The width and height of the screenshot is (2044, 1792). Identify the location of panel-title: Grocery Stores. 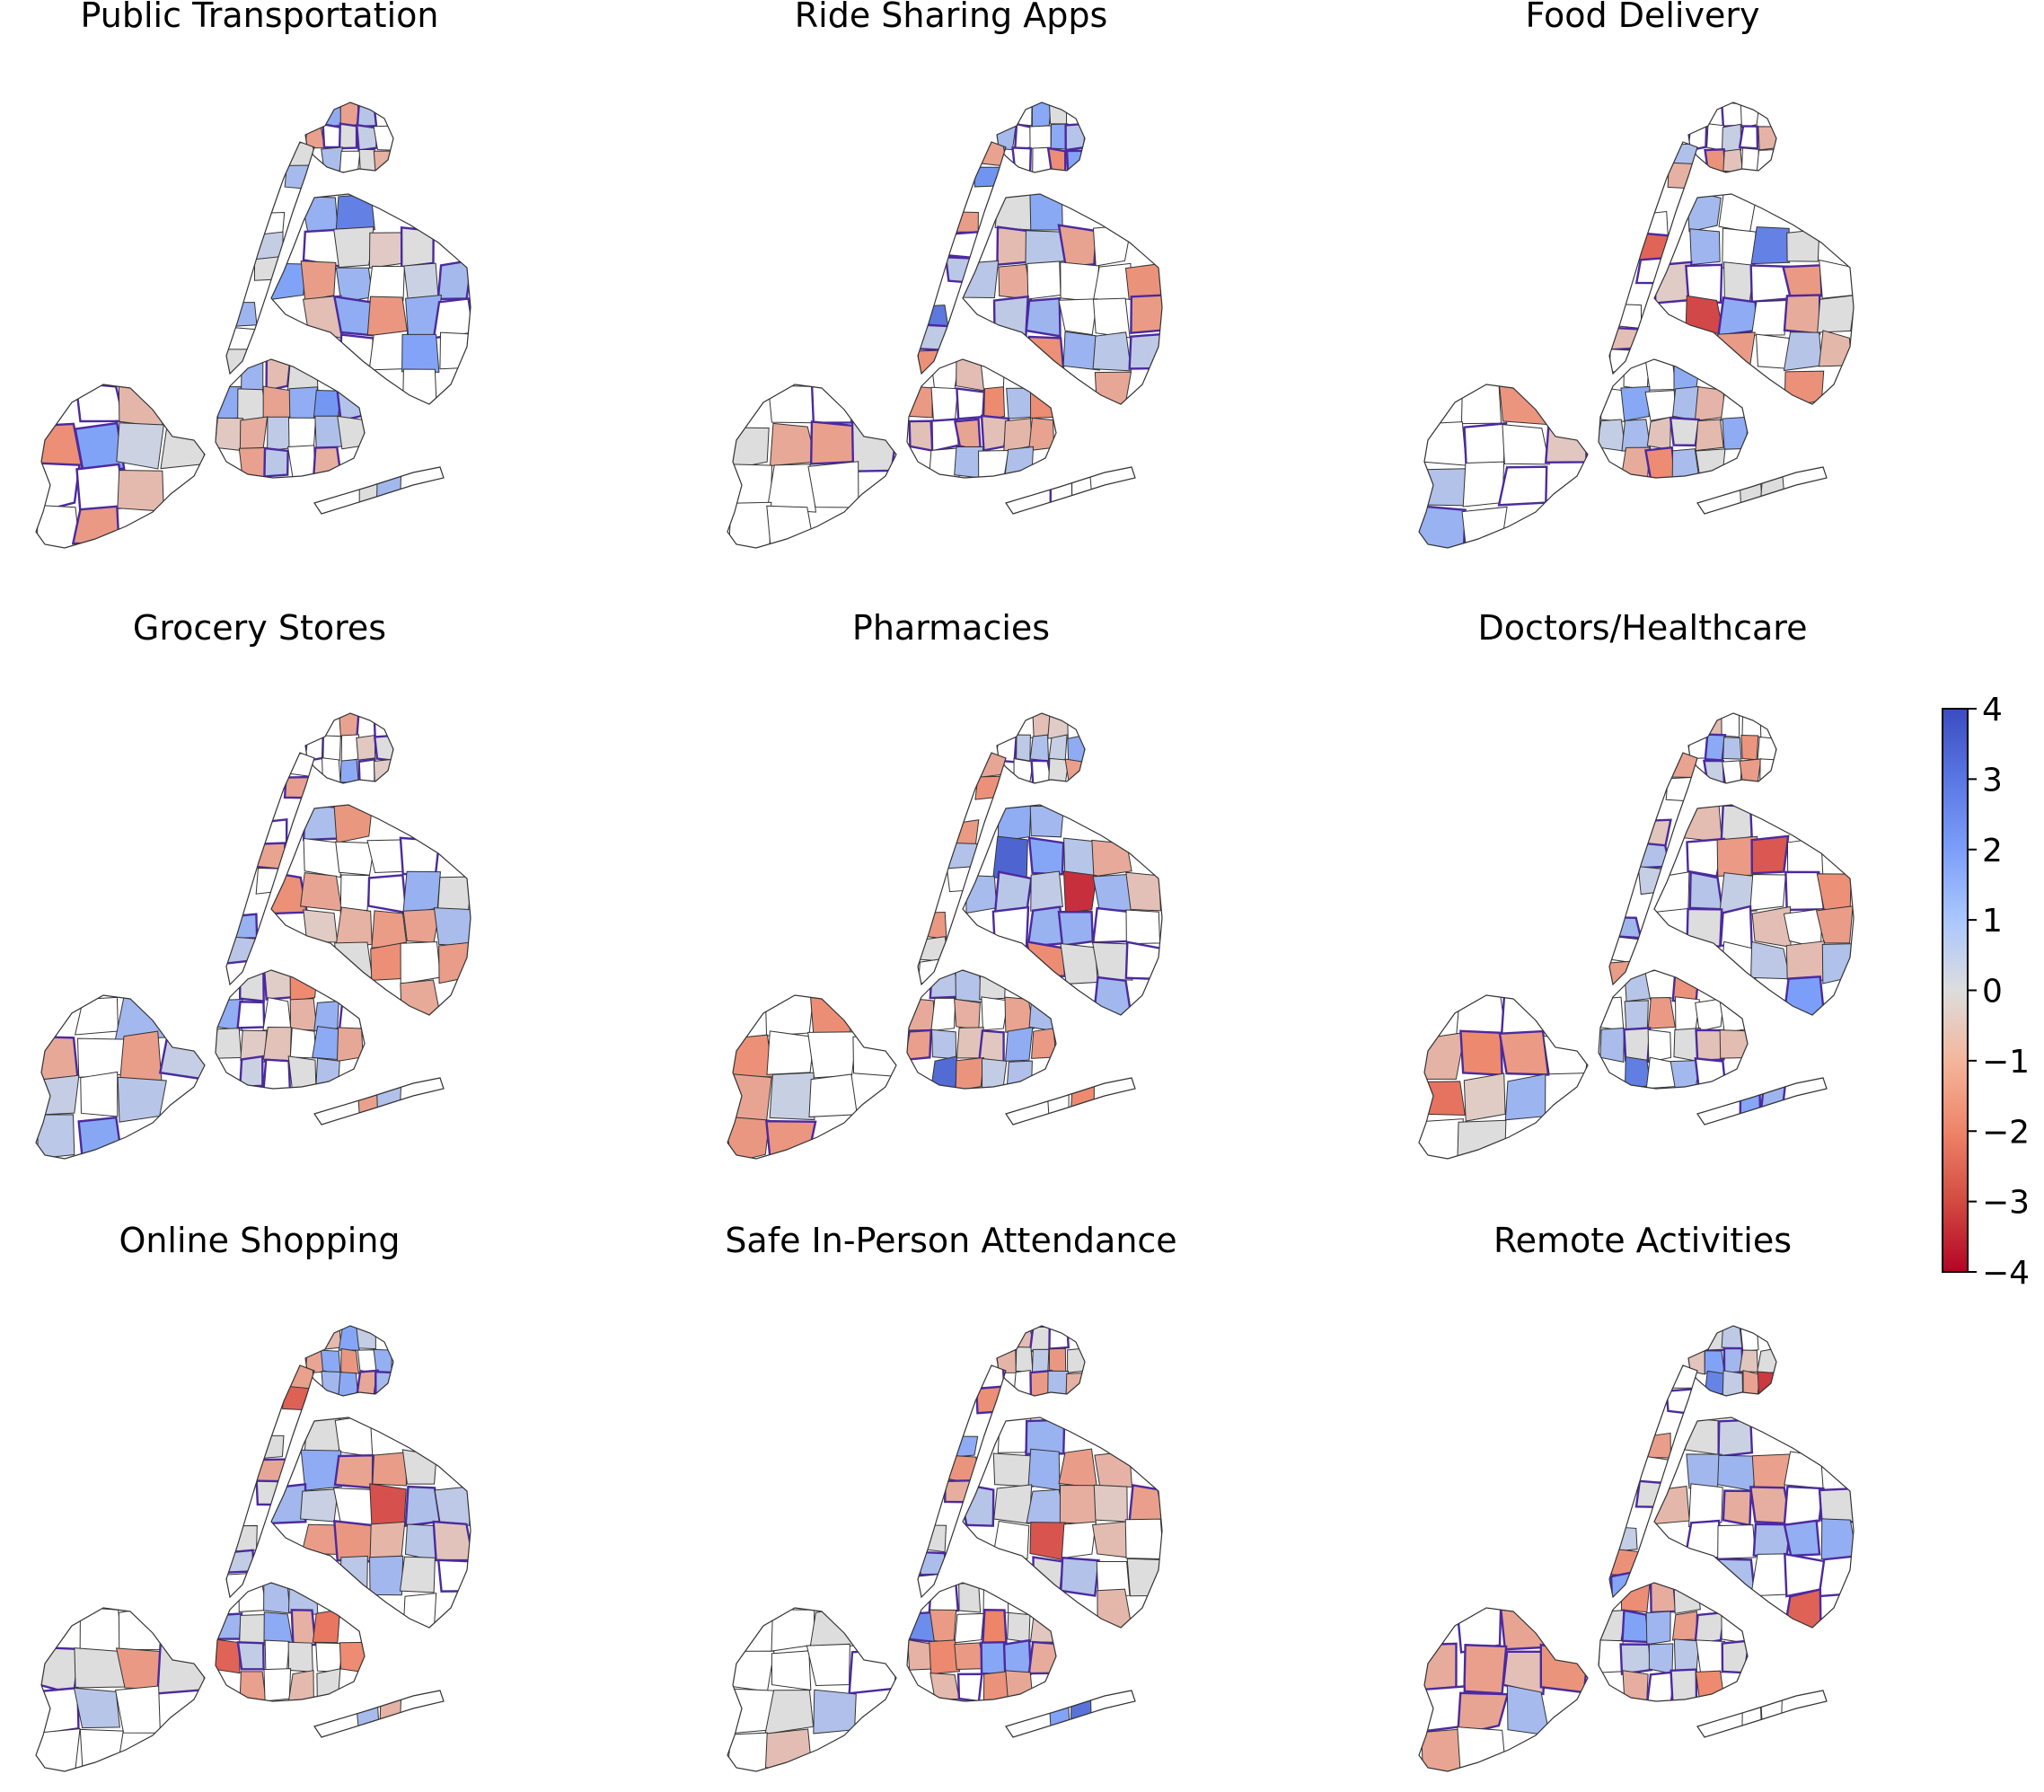
(259, 628).